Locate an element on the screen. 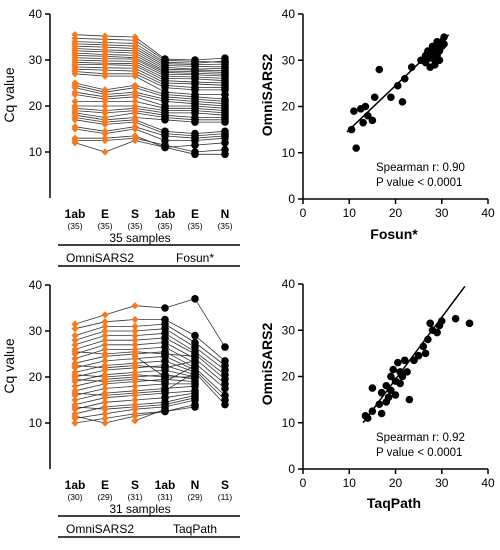  ytick-label: 0 is located at coordinates (291, 199).